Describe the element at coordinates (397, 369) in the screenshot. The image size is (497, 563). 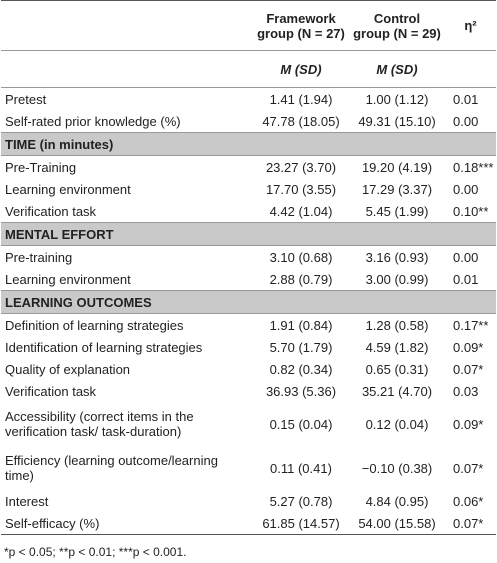
I see `cell: 0.65 (0.31)` at that location.